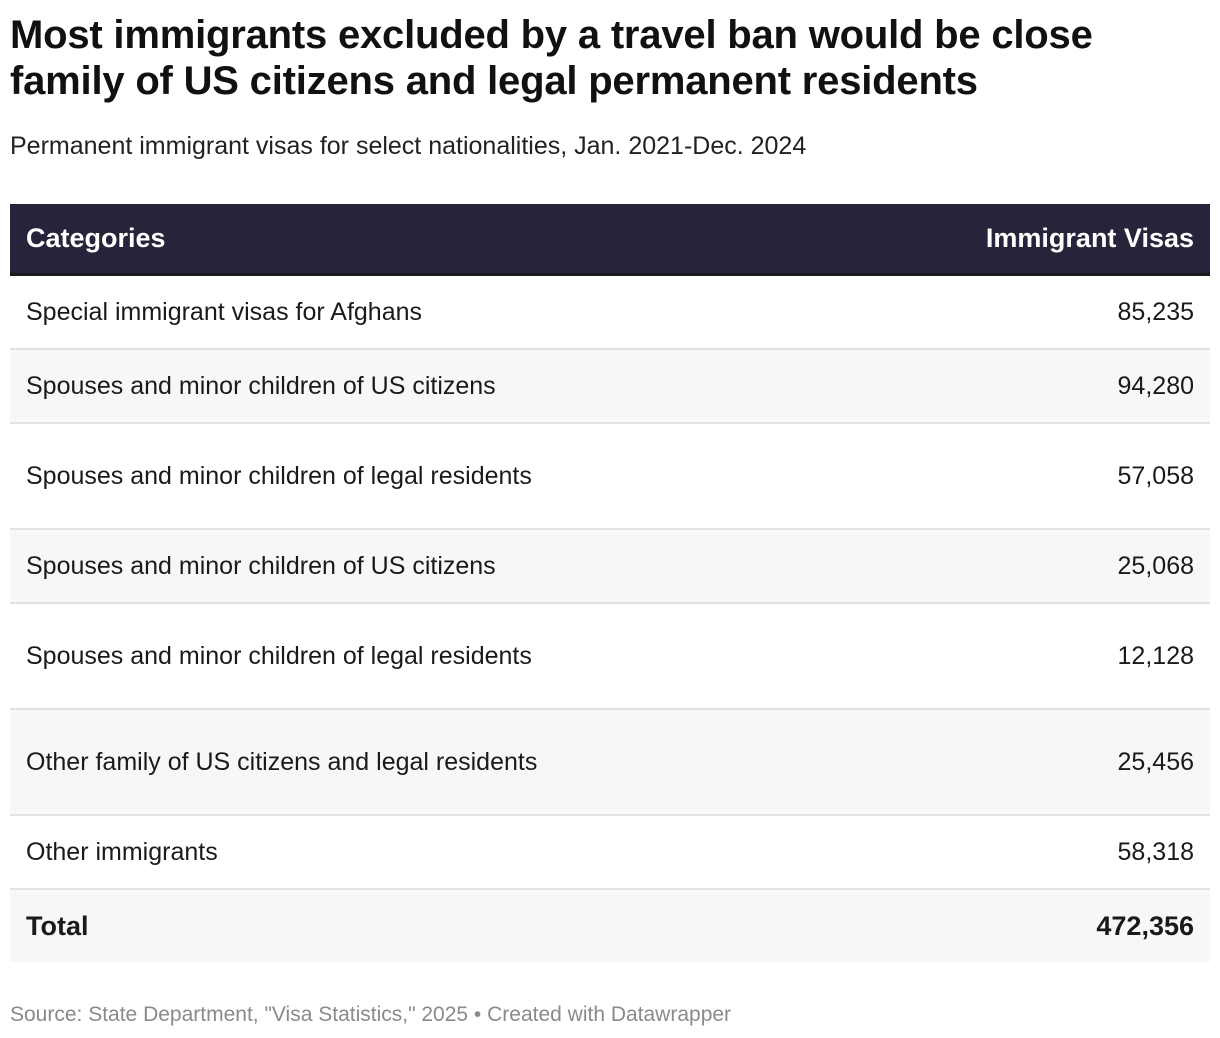 The width and height of the screenshot is (1220, 1038). I want to click on row-value: 25,068, so click(1155, 566).